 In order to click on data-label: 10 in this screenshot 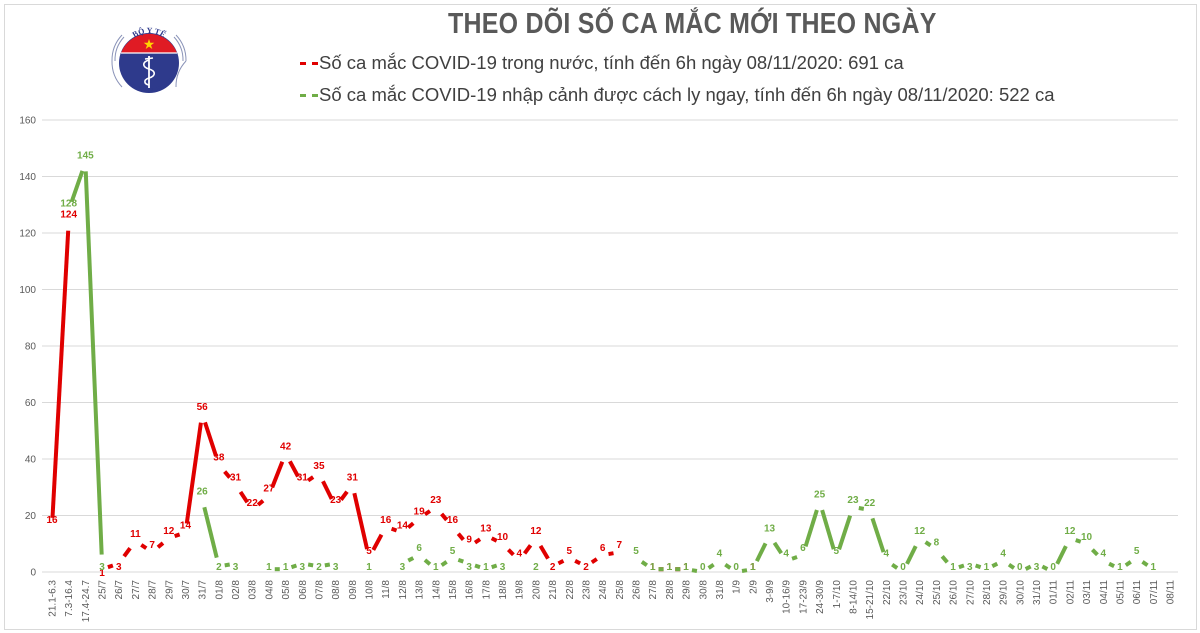, I will do `click(1087, 537)`.